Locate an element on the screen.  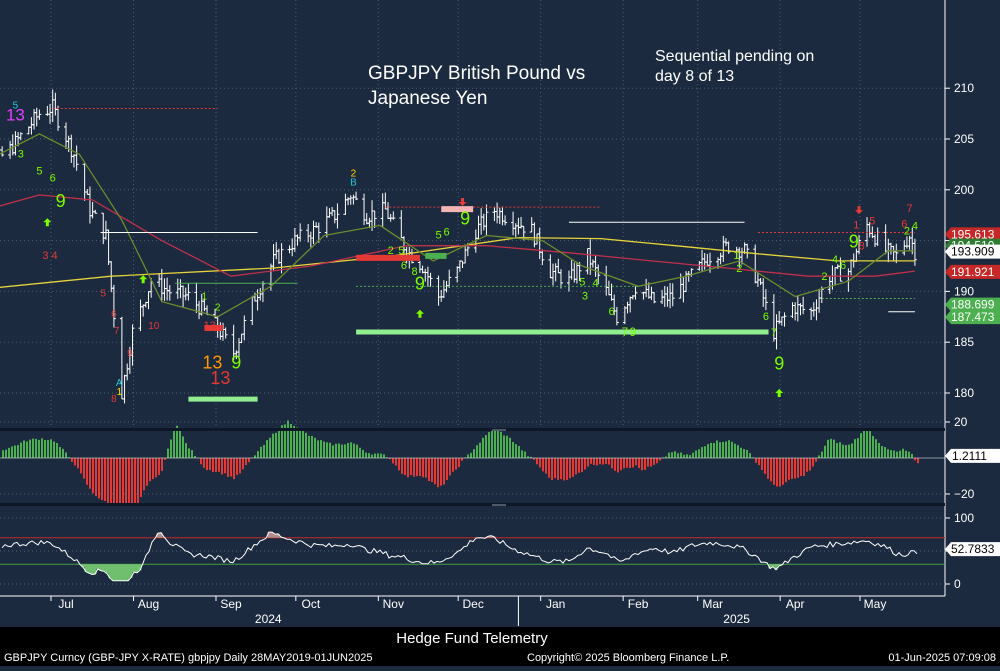
price-tag-label: 191.921 is located at coordinates (973, 272).